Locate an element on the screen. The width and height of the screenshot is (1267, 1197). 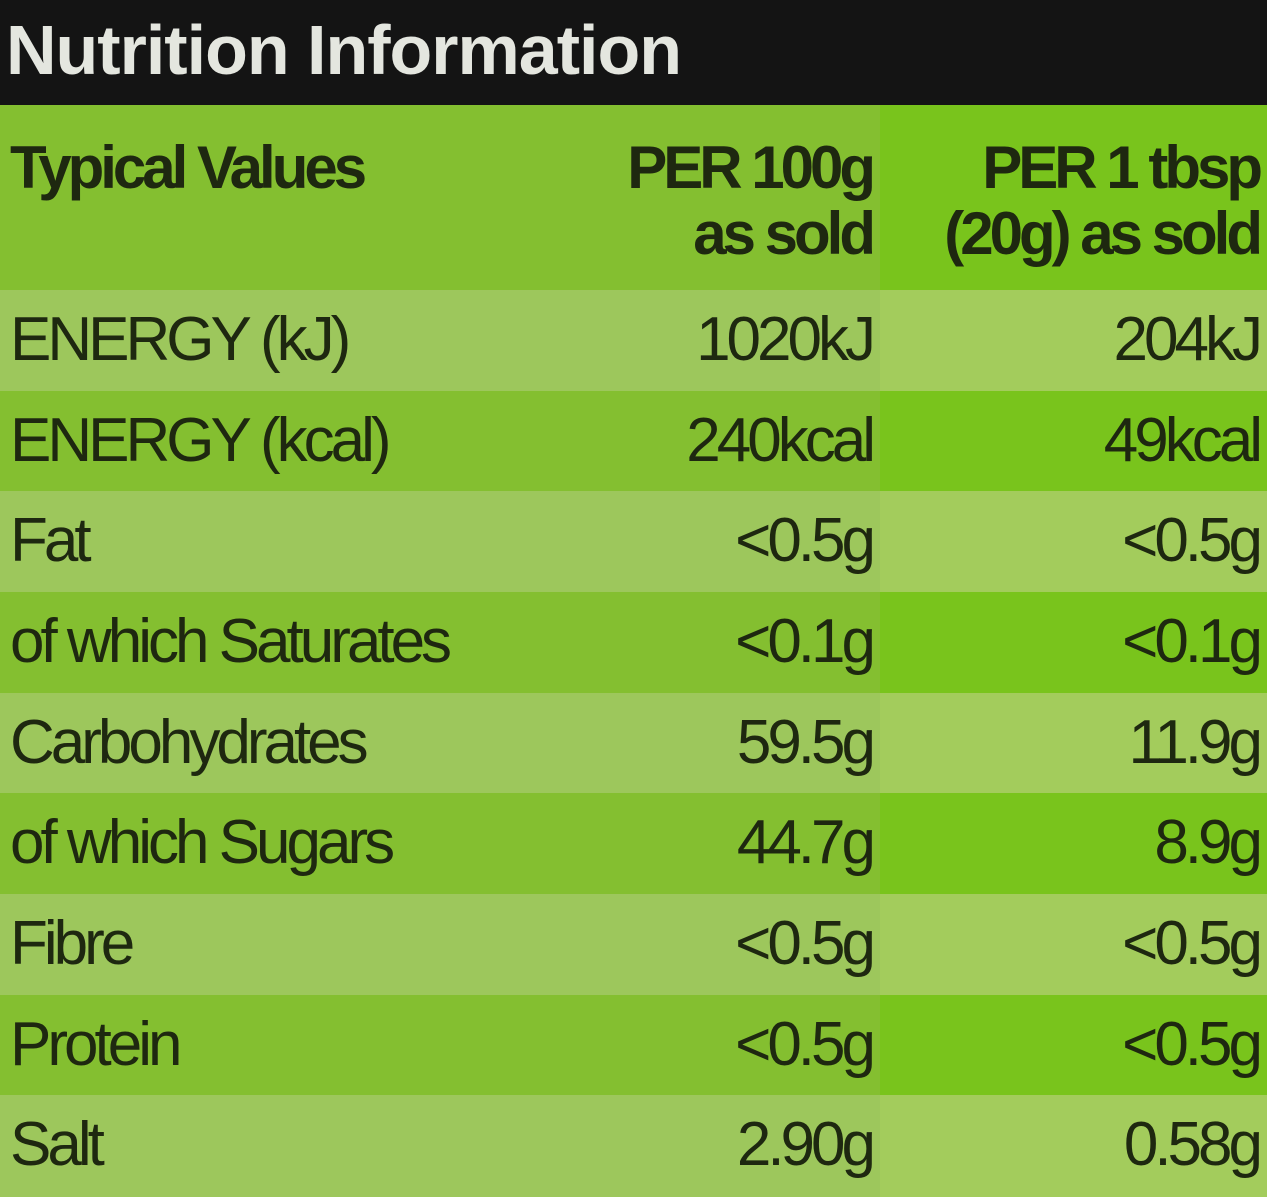
row-label: Fat is located at coordinates (260, 542).